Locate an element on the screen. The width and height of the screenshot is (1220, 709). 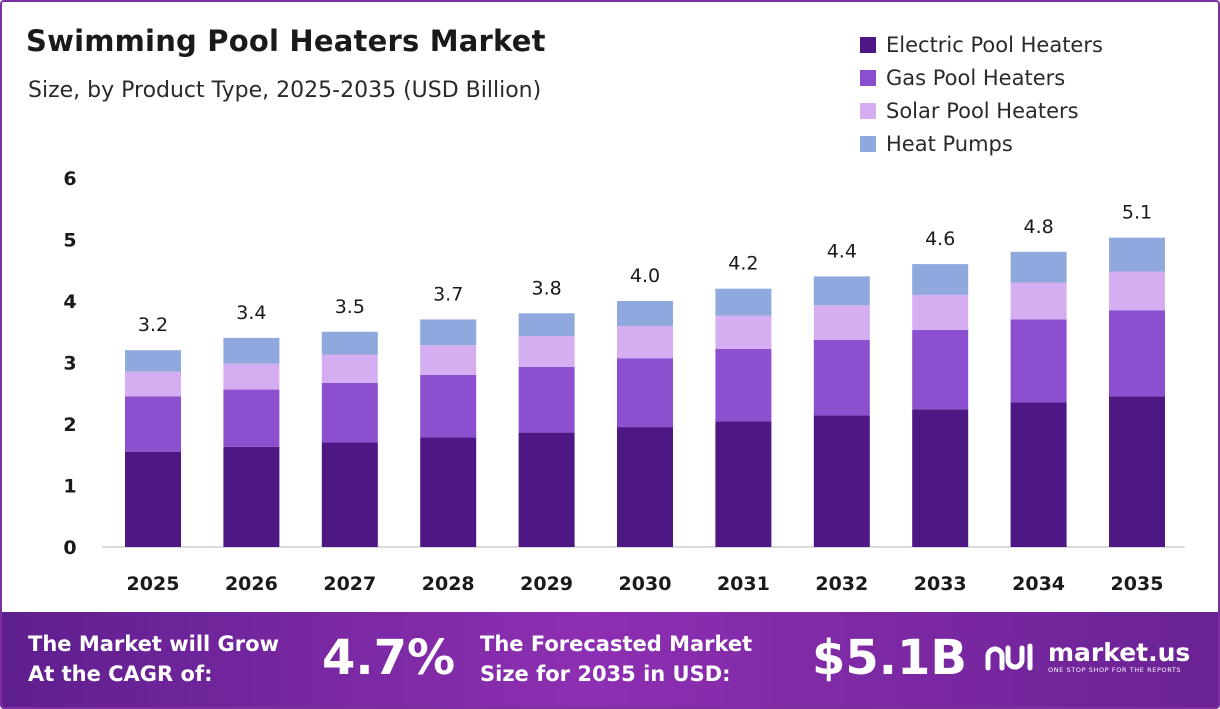
legend-swatch-heat-pumps is located at coordinates (868, 143).